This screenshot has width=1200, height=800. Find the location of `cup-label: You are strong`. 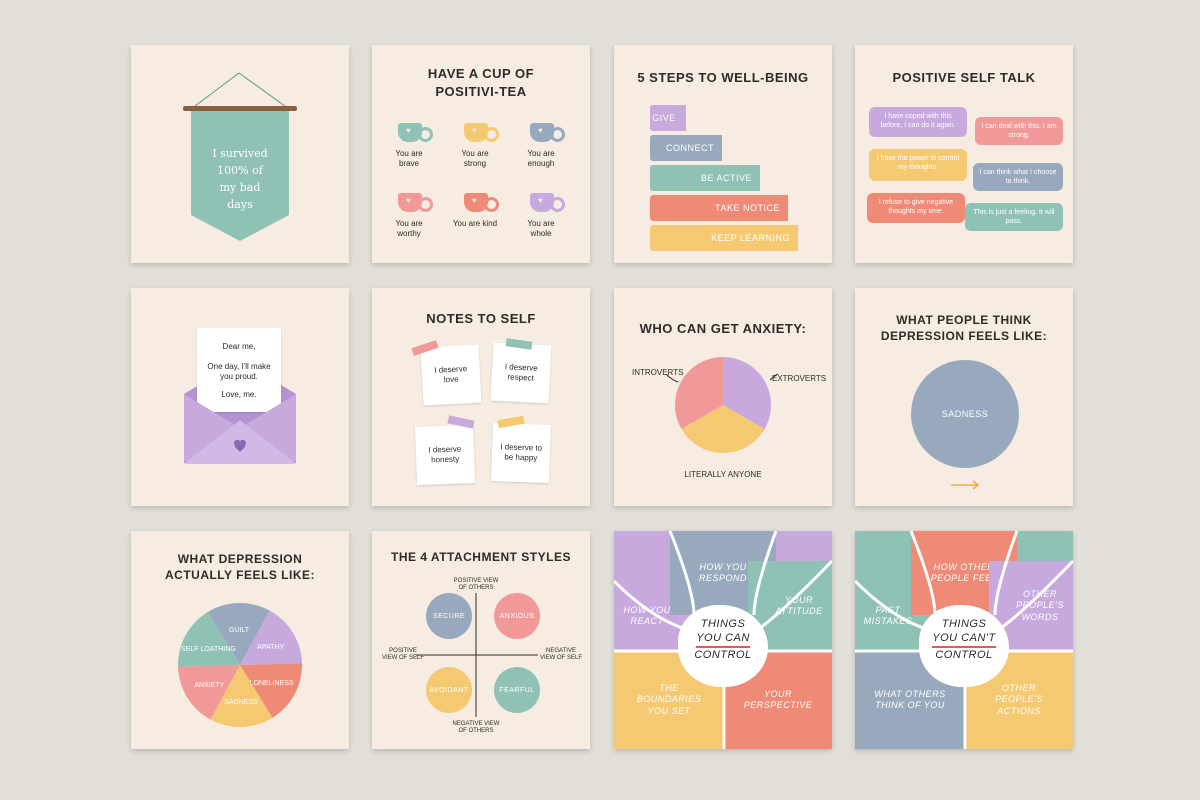

cup-label: You are strong is located at coordinates (475, 158).